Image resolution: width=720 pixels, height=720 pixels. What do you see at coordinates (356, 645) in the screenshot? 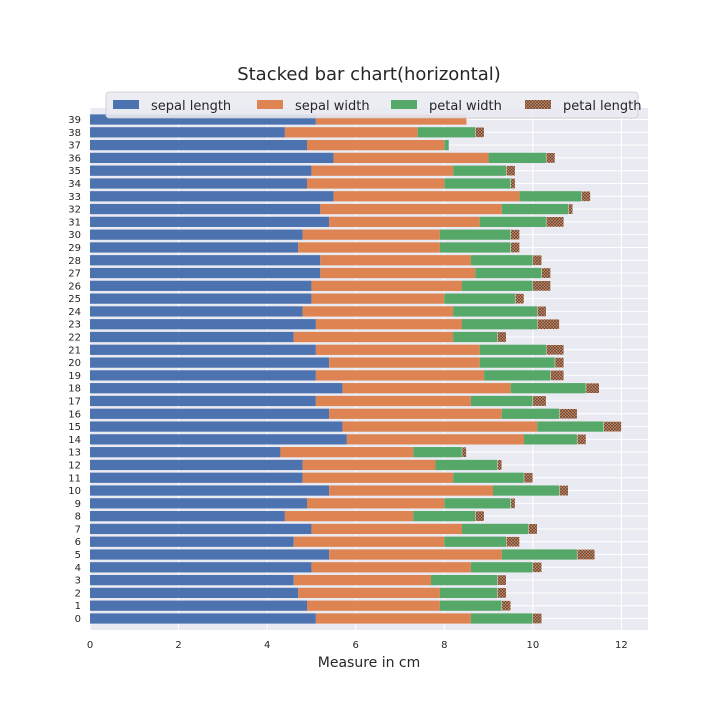
I see `x-tick-label: 6` at bounding box center [356, 645].